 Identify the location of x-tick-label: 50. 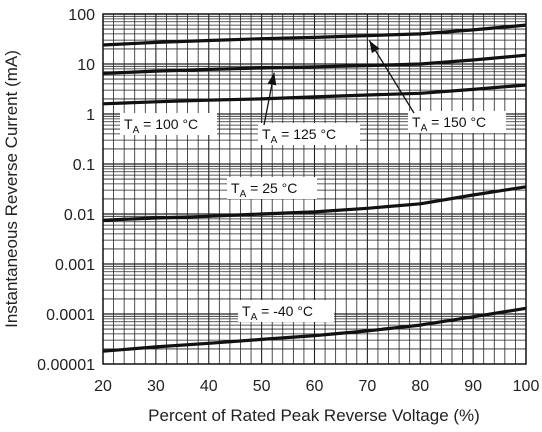
(262, 386).